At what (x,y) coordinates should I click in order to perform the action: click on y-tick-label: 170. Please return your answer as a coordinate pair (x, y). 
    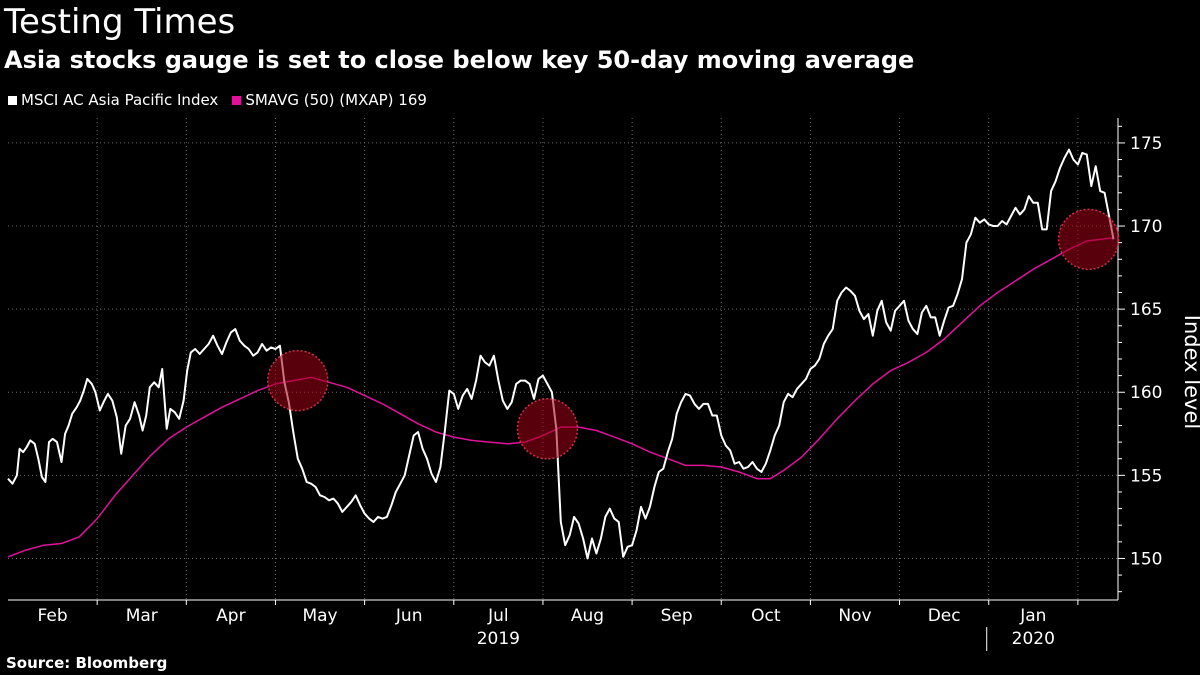
    Looking at the image, I should click on (1146, 227).